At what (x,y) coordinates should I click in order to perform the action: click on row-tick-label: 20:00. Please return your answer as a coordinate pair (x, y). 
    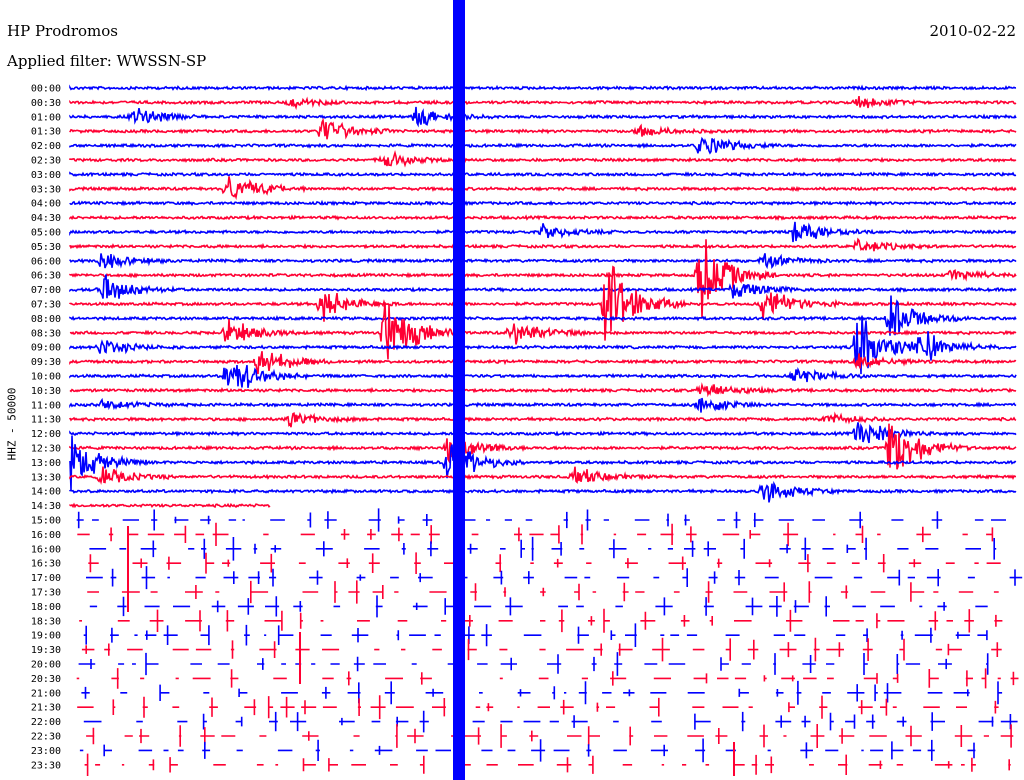
    Looking at the image, I should click on (46, 665).